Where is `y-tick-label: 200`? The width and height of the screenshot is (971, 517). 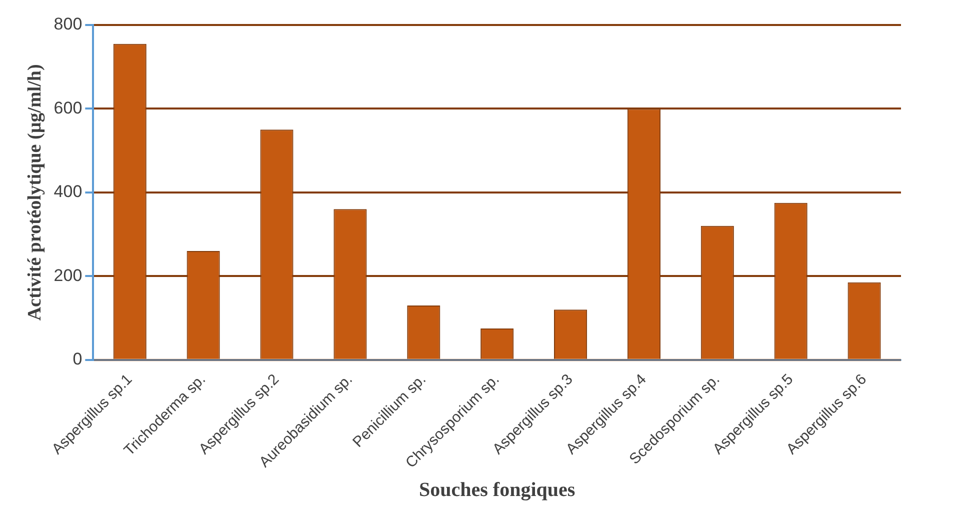 y-tick-label: 200 is located at coordinates (68, 275).